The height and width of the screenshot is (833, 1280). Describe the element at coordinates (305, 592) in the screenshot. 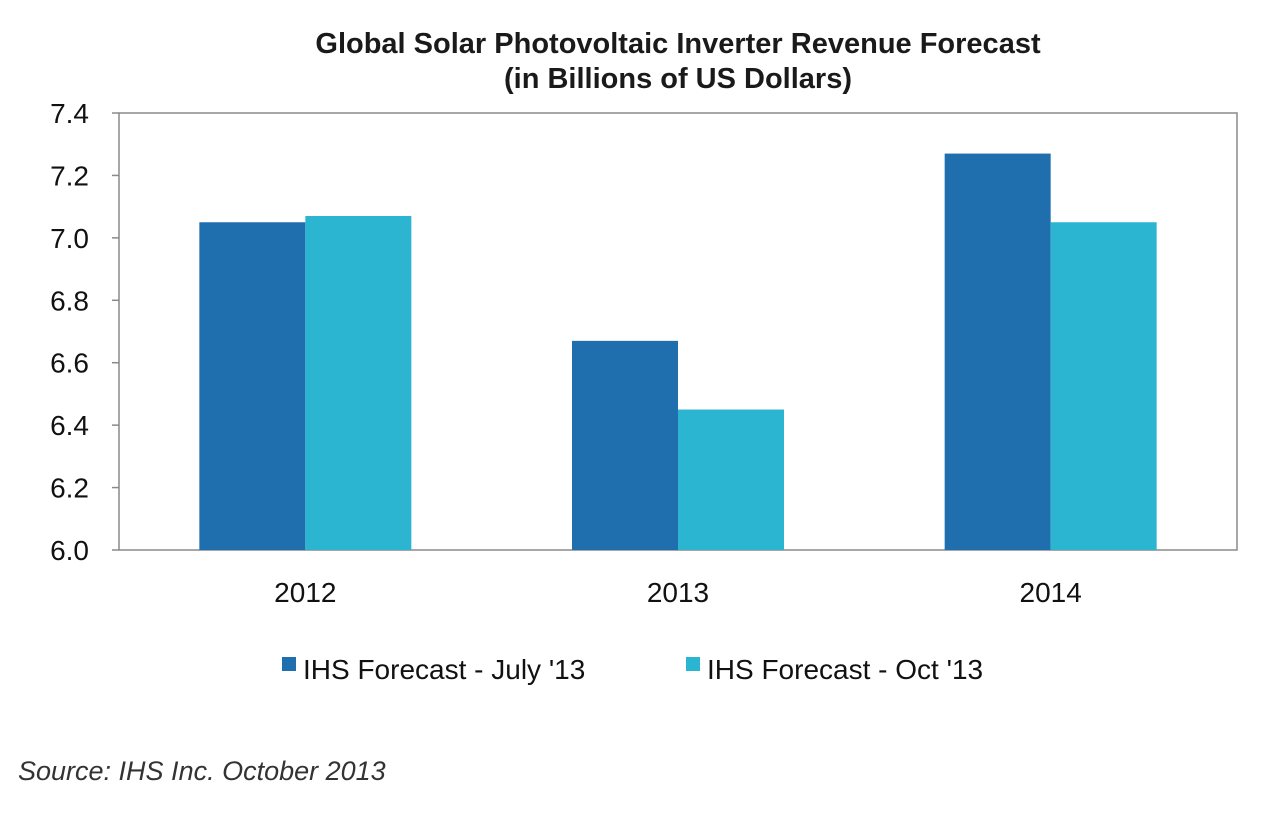

I see `x-tick-label: 2012` at that location.